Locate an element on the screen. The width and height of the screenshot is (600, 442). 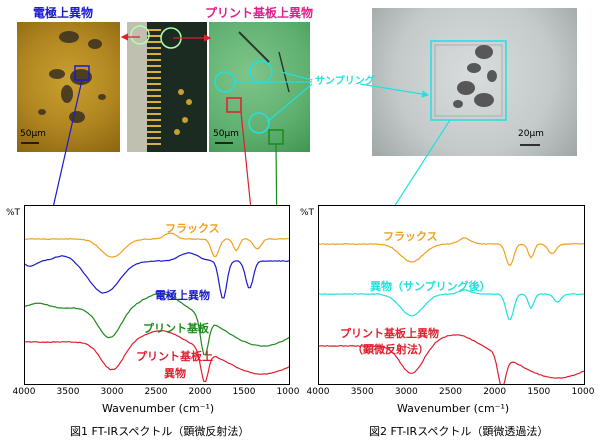
chart1-label-pcb: プリント基板 is located at coordinates (176, 328).